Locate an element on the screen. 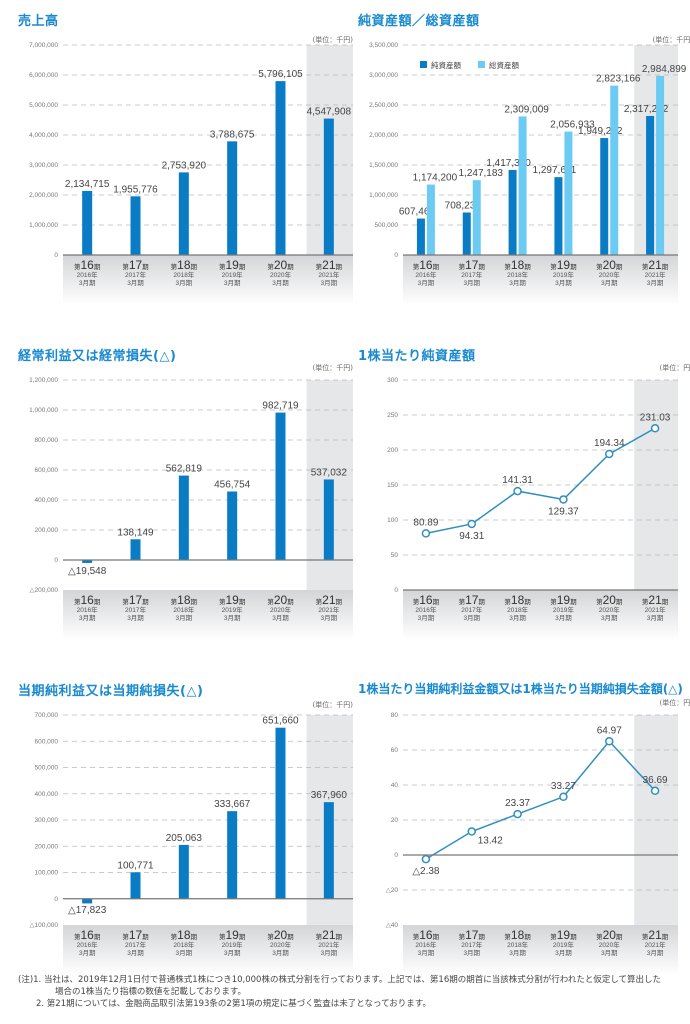 The width and height of the screenshot is (690, 1024). value-label: 708,237 is located at coordinates (463, 206).